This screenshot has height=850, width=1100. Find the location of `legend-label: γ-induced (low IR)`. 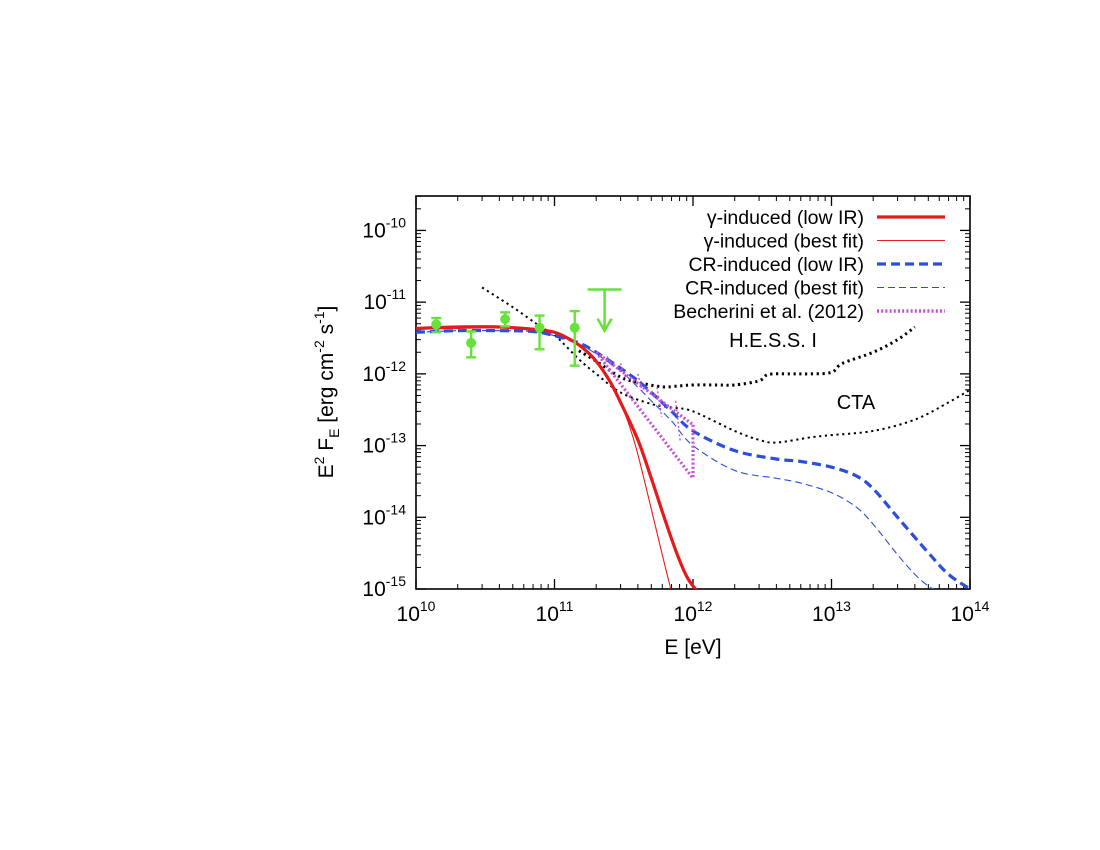

legend-label: γ-induced (low IR) is located at coordinates (785, 218).